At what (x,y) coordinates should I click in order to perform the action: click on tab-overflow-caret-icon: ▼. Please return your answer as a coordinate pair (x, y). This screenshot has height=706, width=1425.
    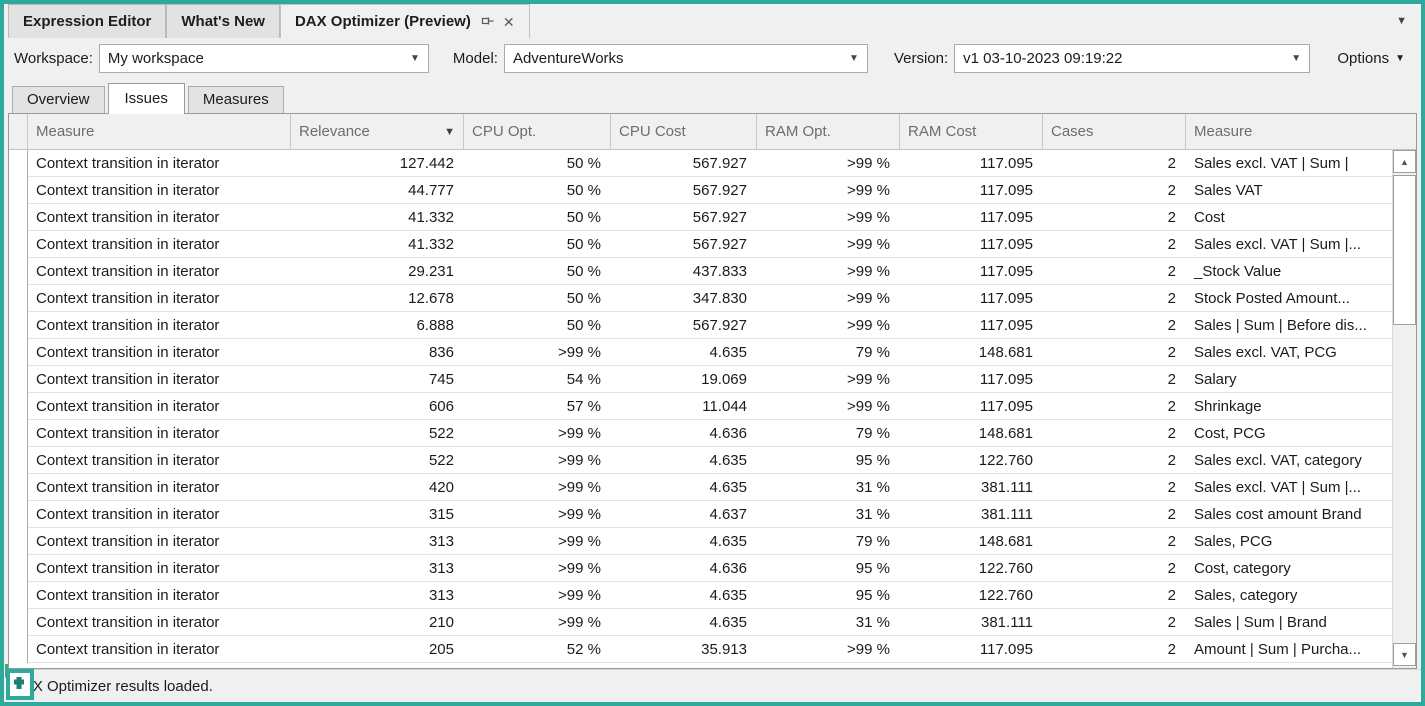
    Looking at the image, I should click on (1401, 21).